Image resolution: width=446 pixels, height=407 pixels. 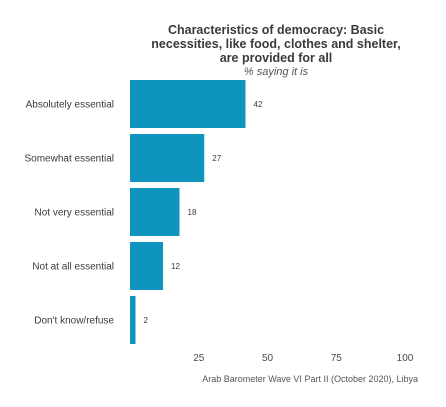 What do you see at coordinates (74, 213) in the screenshot?
I see `category-label-2: Not very essential` at bounding box center [74, 213].